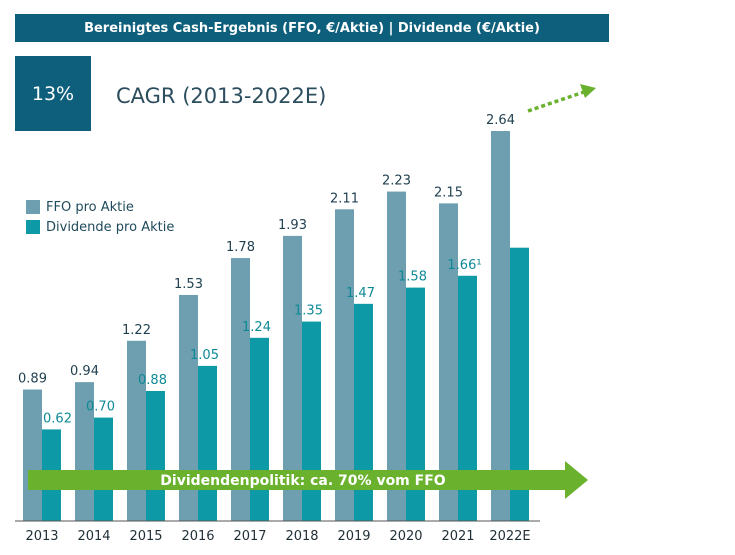 The height and width of the screenshot is (555, 735). What do you see at coordinates (363, 412) in the screenshot?
I see `bar-dividend-2019` at bounding box center [363, 412].